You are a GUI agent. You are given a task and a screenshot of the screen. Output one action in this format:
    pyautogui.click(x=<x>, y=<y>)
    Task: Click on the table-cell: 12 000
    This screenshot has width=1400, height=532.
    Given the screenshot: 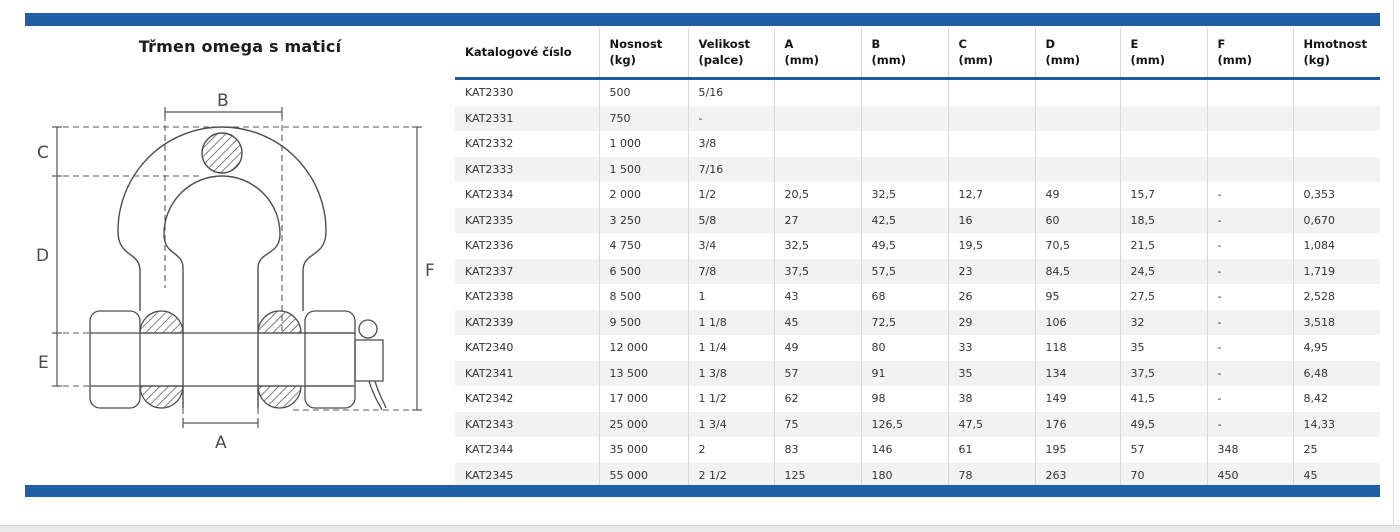 What is the action you would take?
    pyautogui.click(x=643, y=348)
    